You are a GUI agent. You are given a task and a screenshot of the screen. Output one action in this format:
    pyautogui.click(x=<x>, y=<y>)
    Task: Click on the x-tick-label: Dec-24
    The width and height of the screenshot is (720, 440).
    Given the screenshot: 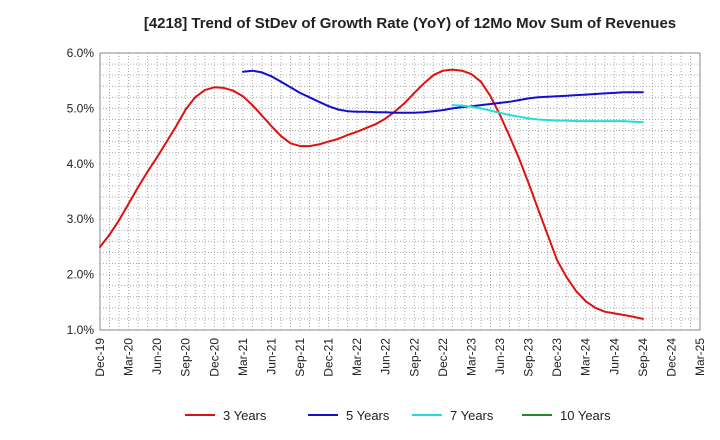 What is the action you would take?
    pyautogui.click(x=671, y=357)
    